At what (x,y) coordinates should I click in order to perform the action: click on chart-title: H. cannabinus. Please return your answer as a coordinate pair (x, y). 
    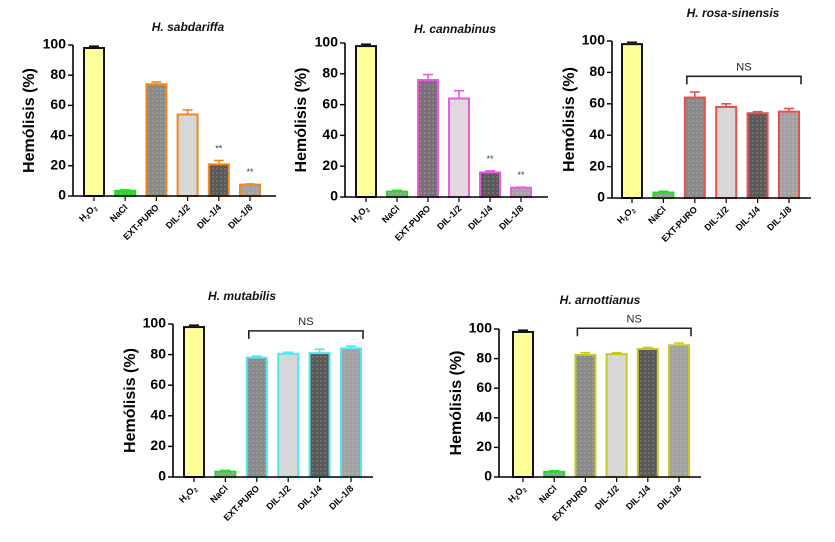
    Looking at the image, I should click on (455, 29).